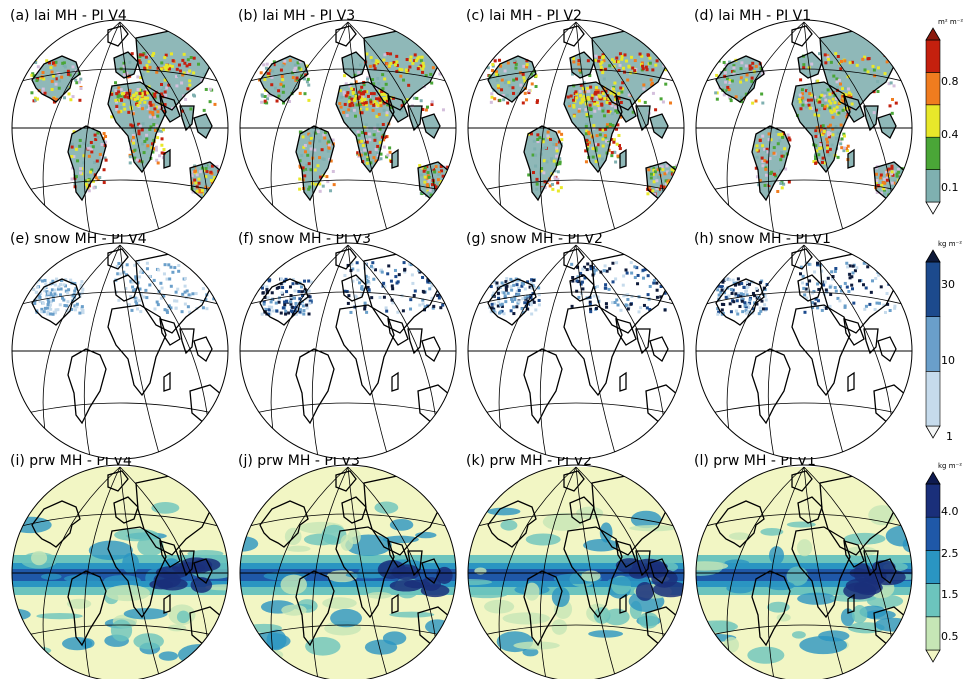 This screenshot has width=980, height=679. I want to click on panel-d-map, so click(804, 128).